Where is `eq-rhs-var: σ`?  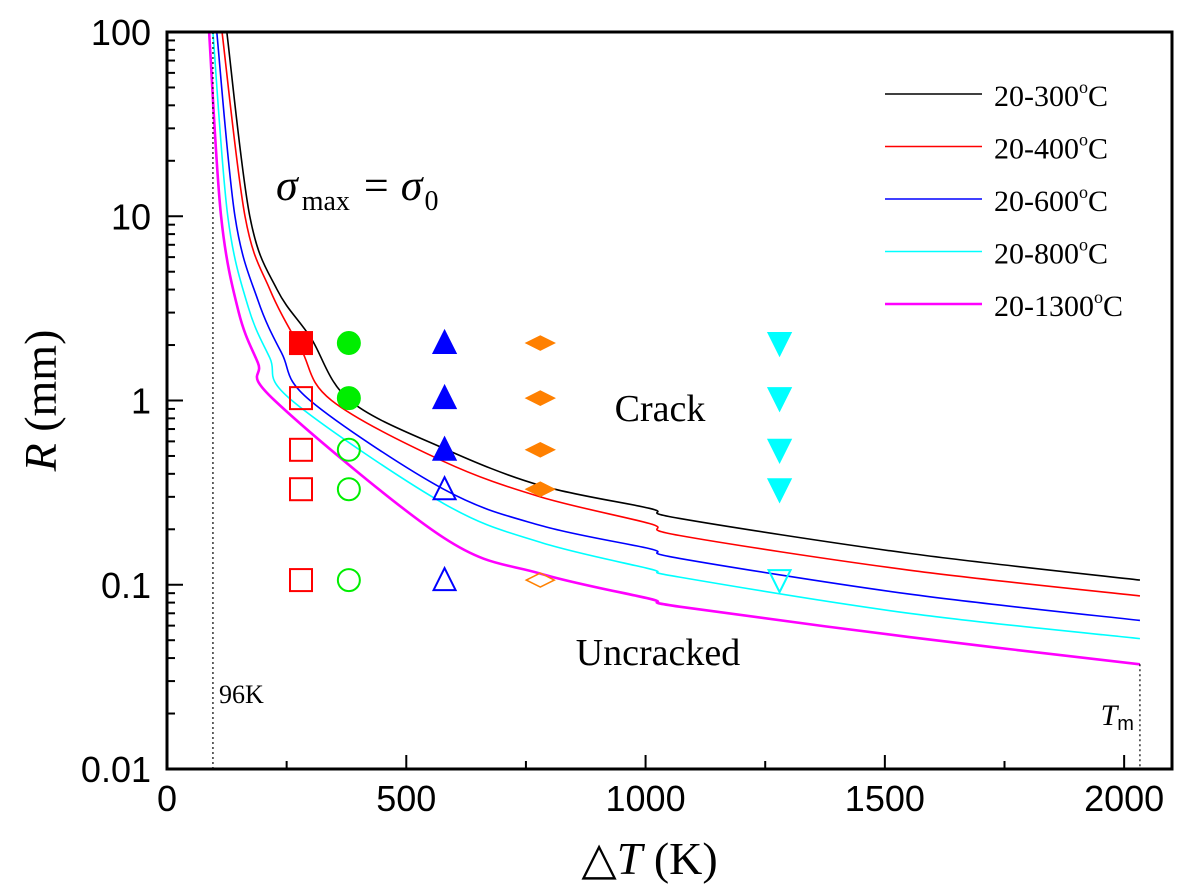 eq-rhs-var: σ is located at coordinates (413, 185).